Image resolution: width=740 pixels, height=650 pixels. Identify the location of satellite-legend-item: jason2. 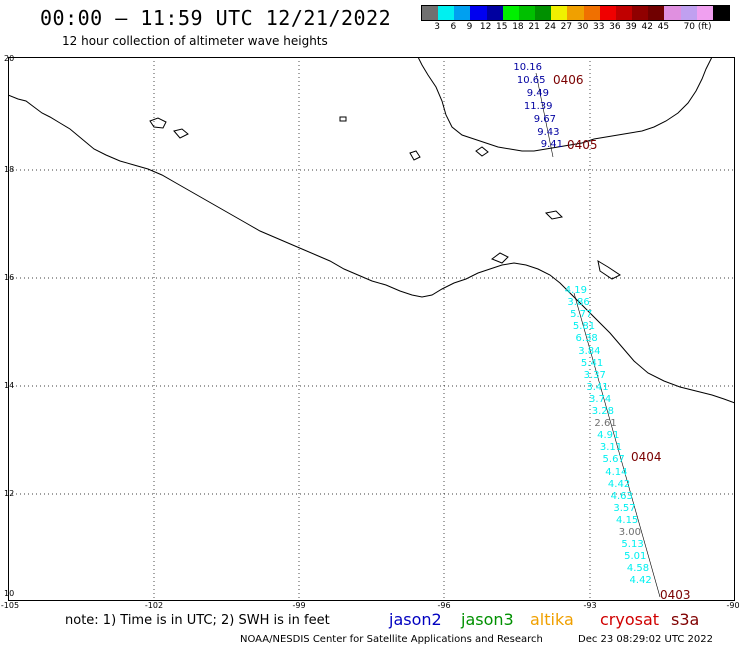
(415, 619).